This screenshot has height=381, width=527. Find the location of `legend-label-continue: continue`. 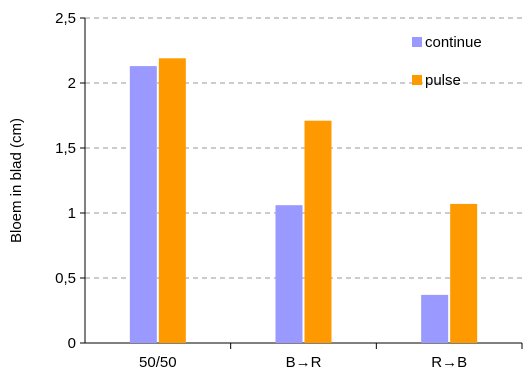

legend-label-continue: continue is located at coordinates (453, 42).